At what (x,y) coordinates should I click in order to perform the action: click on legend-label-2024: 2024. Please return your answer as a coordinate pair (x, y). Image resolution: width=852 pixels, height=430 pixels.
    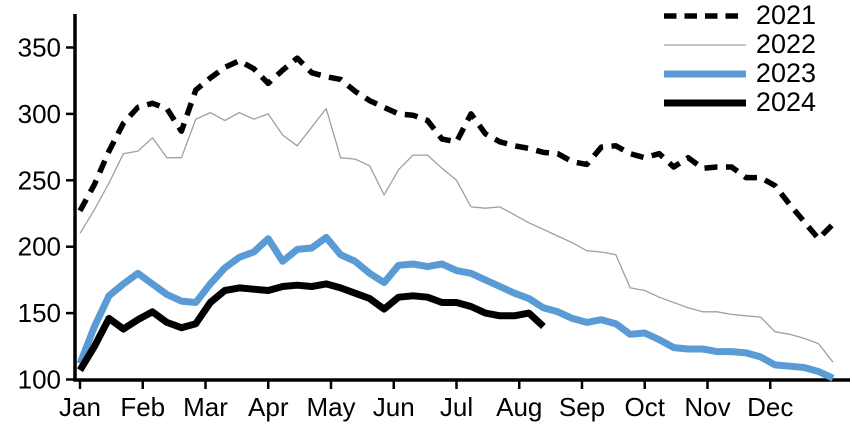
    Looking at the image, I should click on (785, 102).